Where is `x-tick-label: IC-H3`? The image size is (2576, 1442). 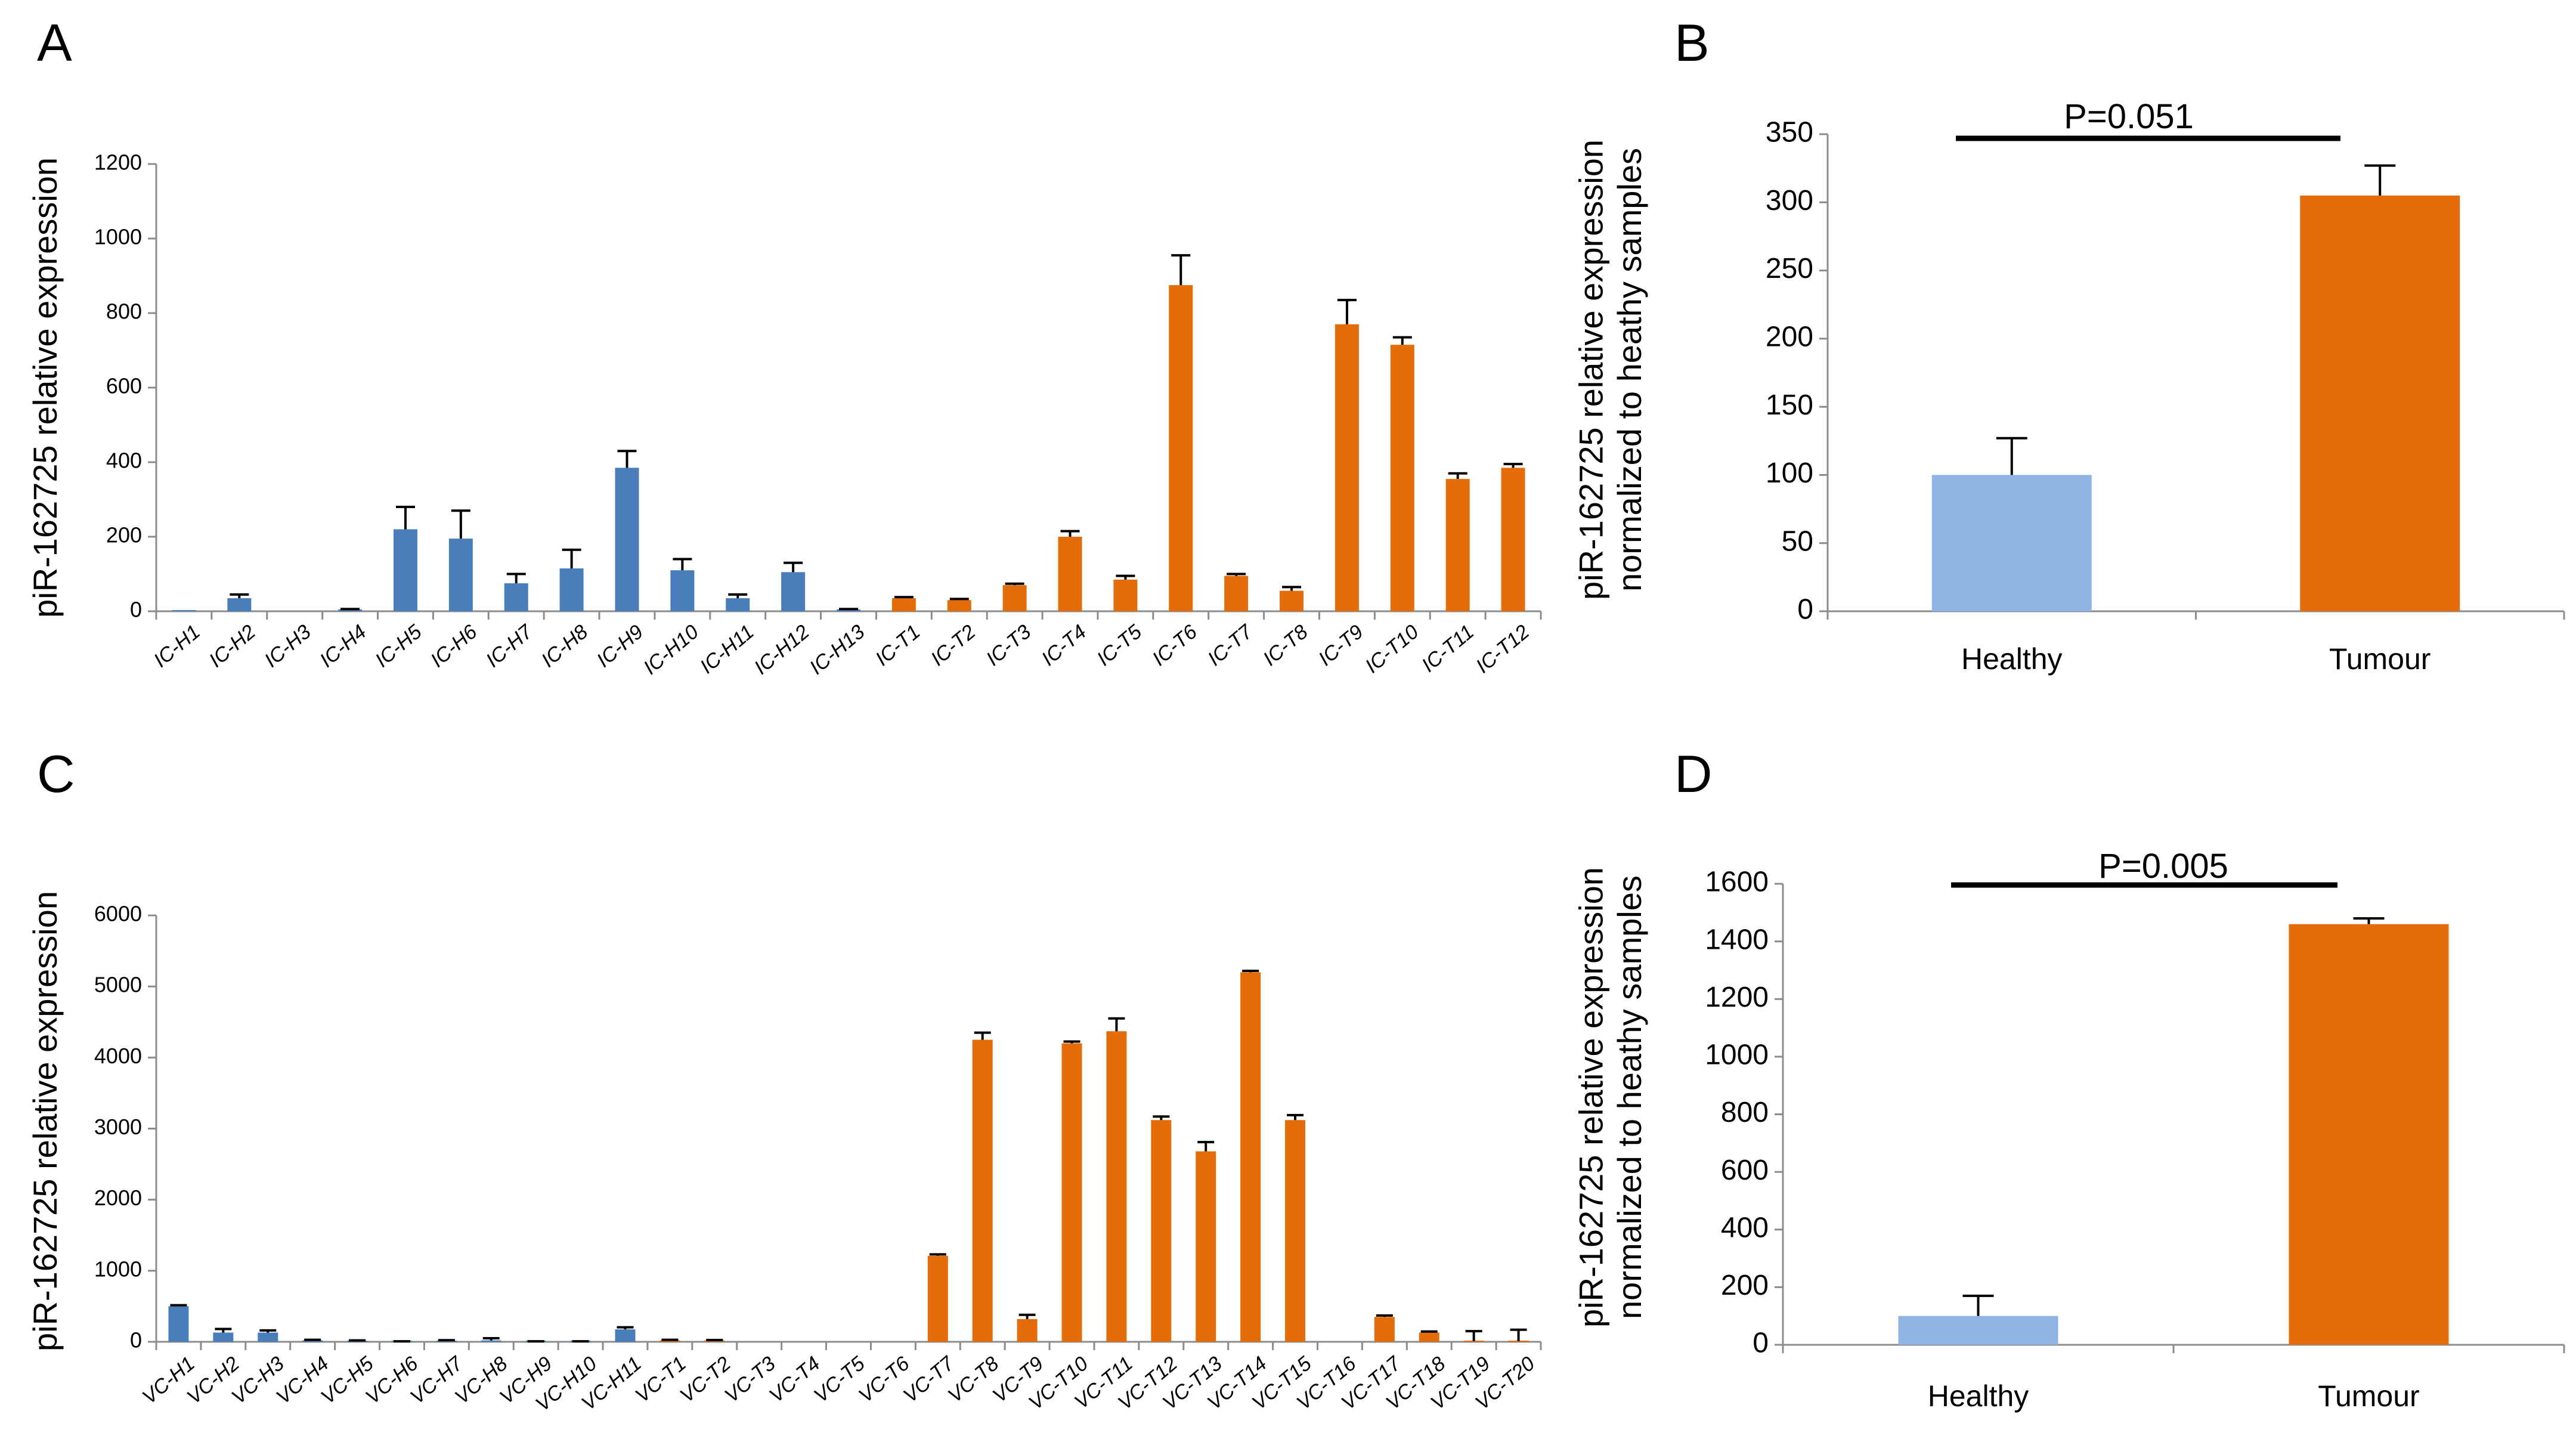
x-tick-label: IC-H3 is located at coordinates (287, 646).